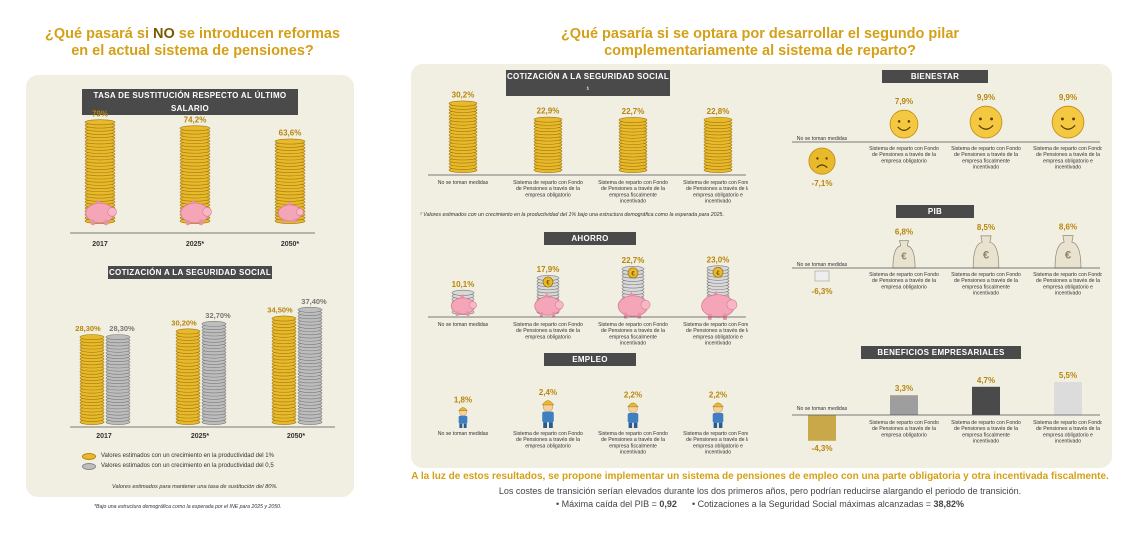  What do you see at coordinates (218, 315) in the screenshot?
I see `bar-value-label: 32,70%` at bounding box center [218, 315].